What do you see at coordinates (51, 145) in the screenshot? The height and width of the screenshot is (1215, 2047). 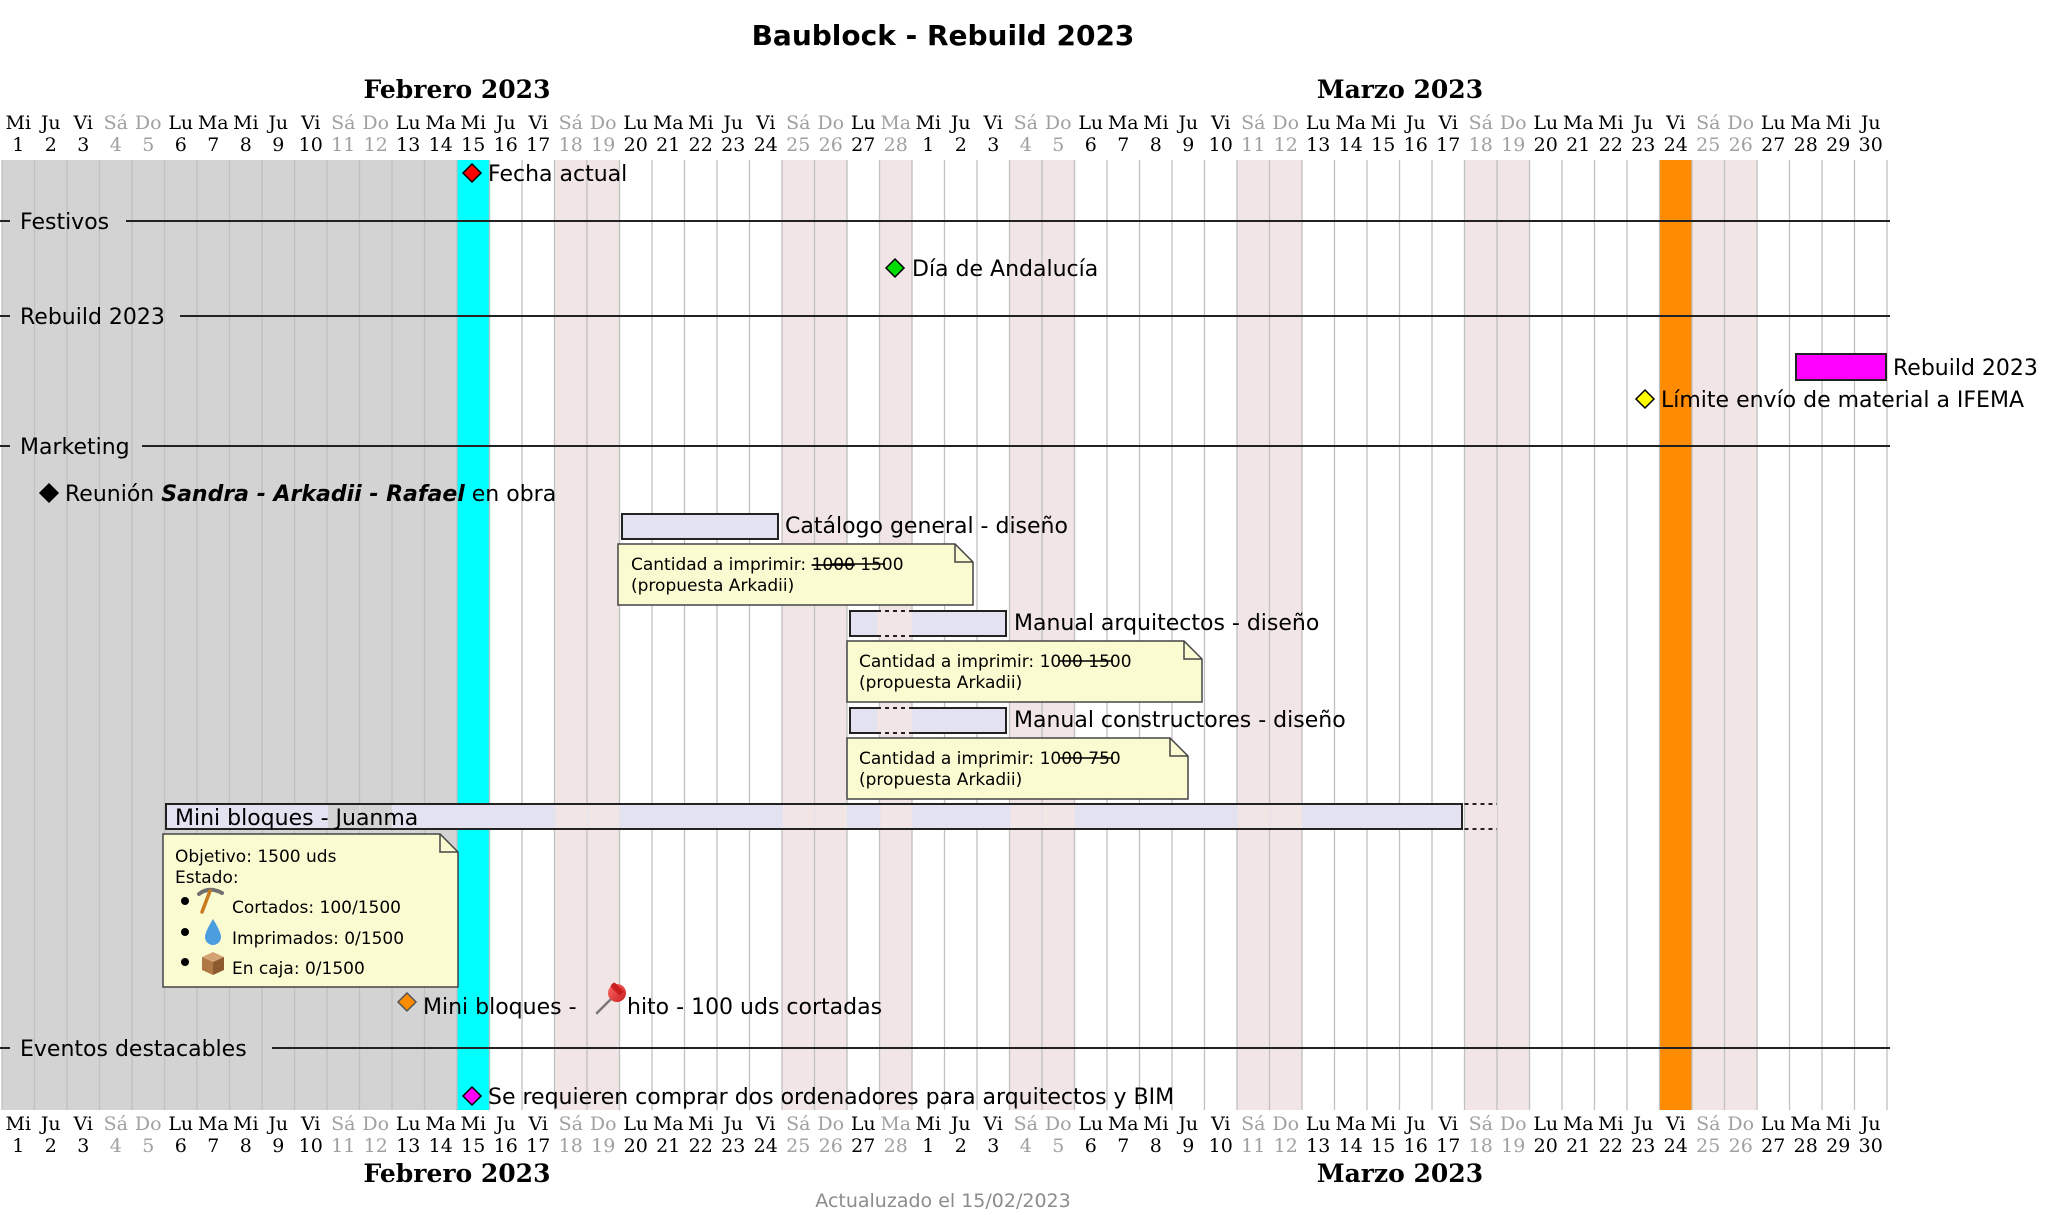 I see `day-number-top: 2` at bounding box center [51, 145].